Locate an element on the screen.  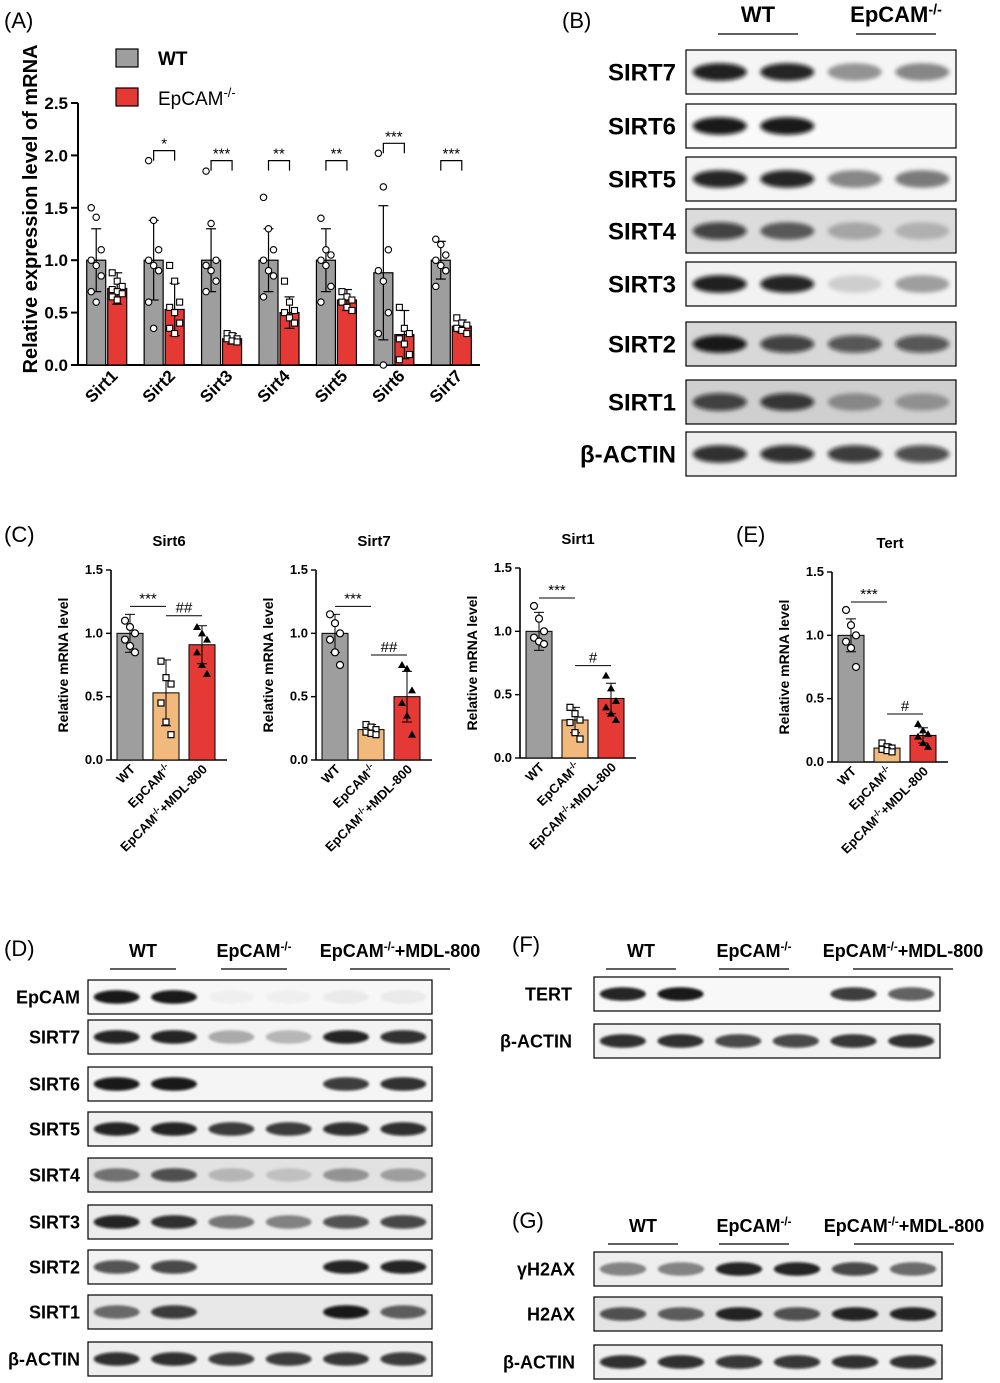
legend-label-ko: EpCAM-/- is located at coordinates (197, 97).